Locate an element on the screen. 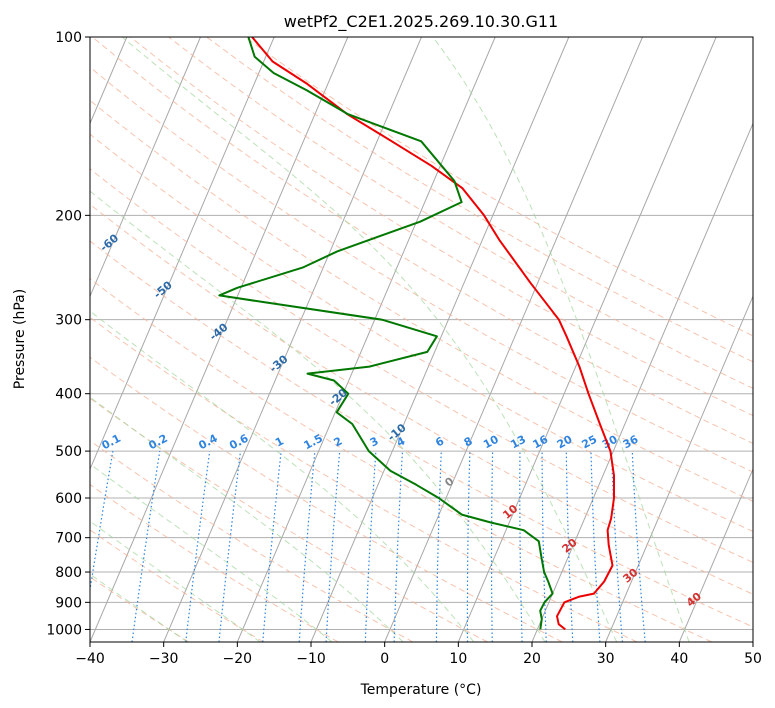 The height and width of the screenshot is (708, 775). x-tick-label--20: −20 is located at coordinates (238, 659).